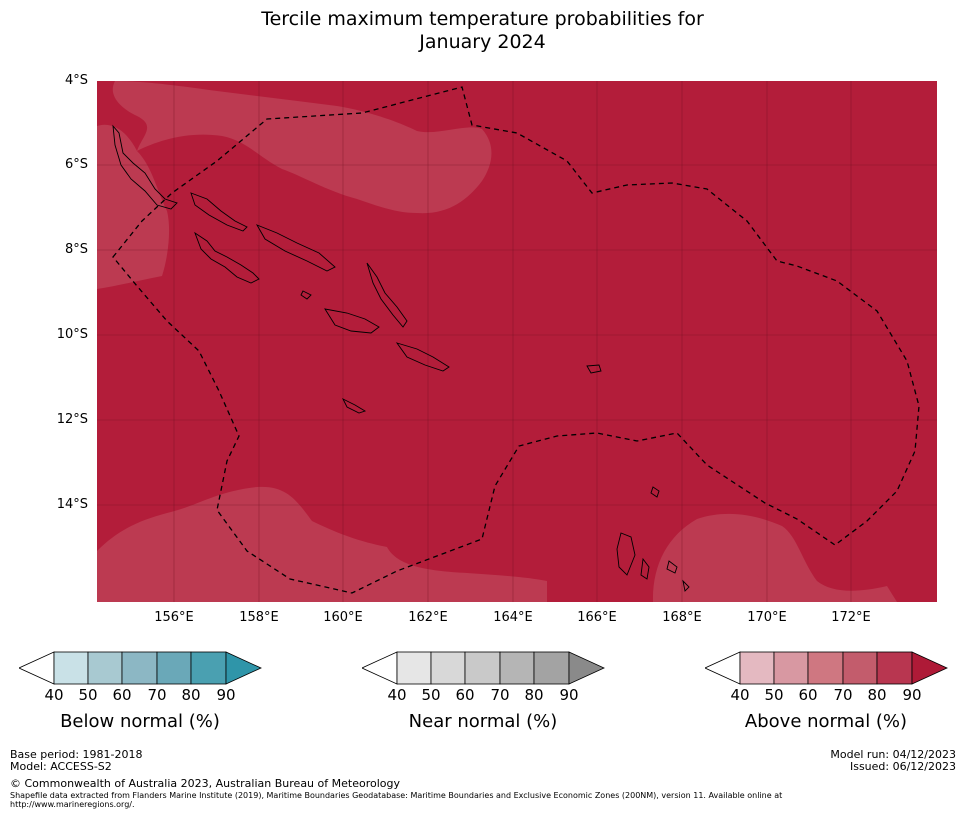 This screenshot has width=965, height=816. Describe the element at coordinates (72, 419) in the screenshot. I see `lat-label-12s: 12°S` at that location.